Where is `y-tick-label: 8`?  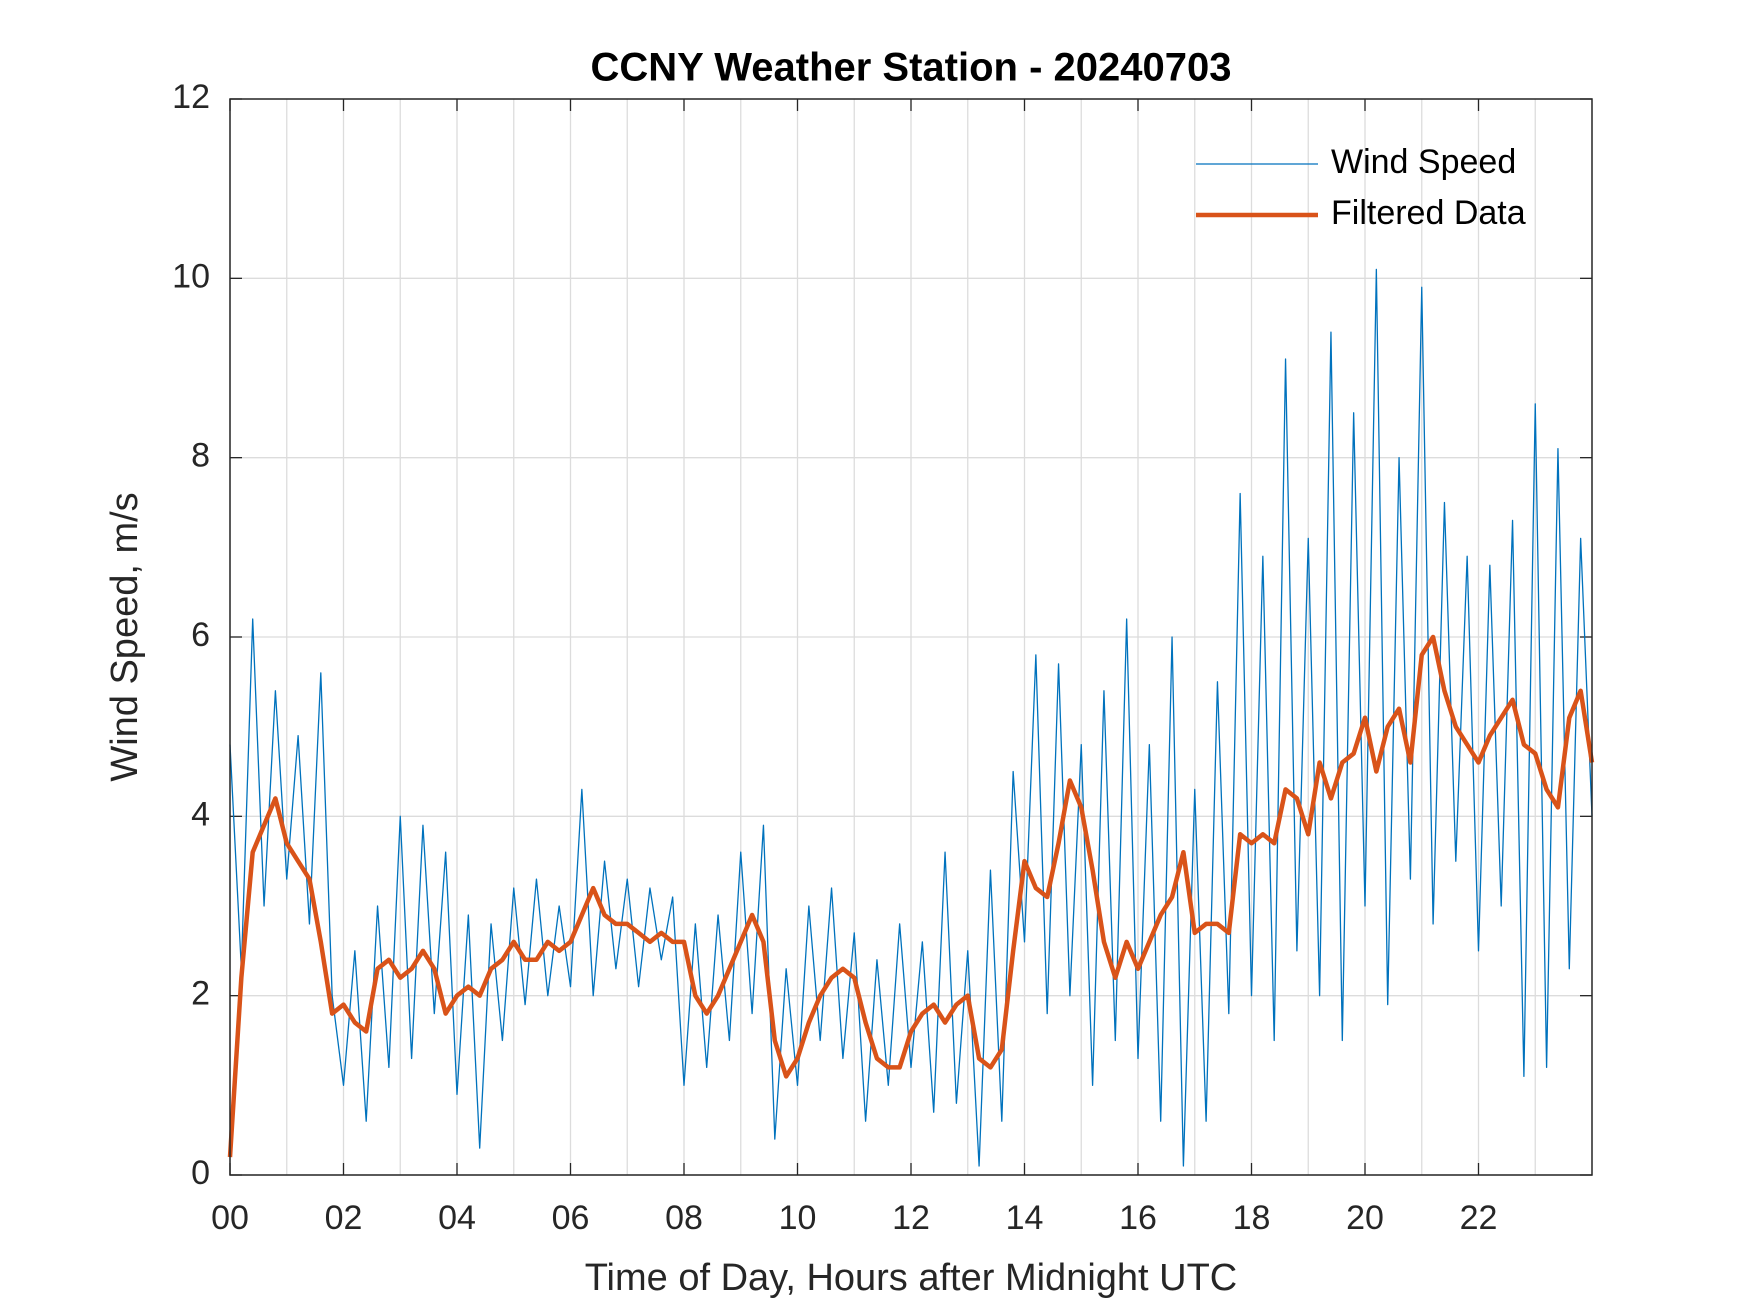 y-tick-label: 8 is located at coordinates (200, 456).